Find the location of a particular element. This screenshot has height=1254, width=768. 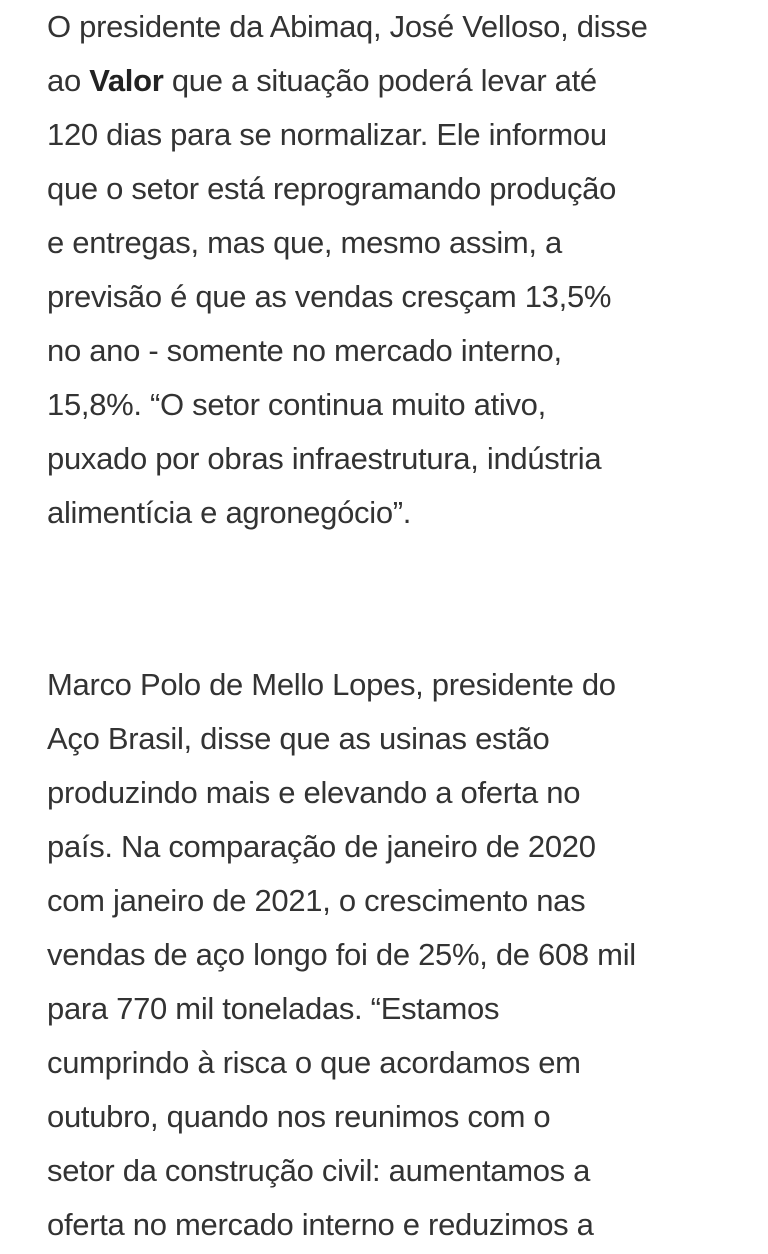

text-line: no ano - somente no mercado interno, is located at coordinates (304, 350).